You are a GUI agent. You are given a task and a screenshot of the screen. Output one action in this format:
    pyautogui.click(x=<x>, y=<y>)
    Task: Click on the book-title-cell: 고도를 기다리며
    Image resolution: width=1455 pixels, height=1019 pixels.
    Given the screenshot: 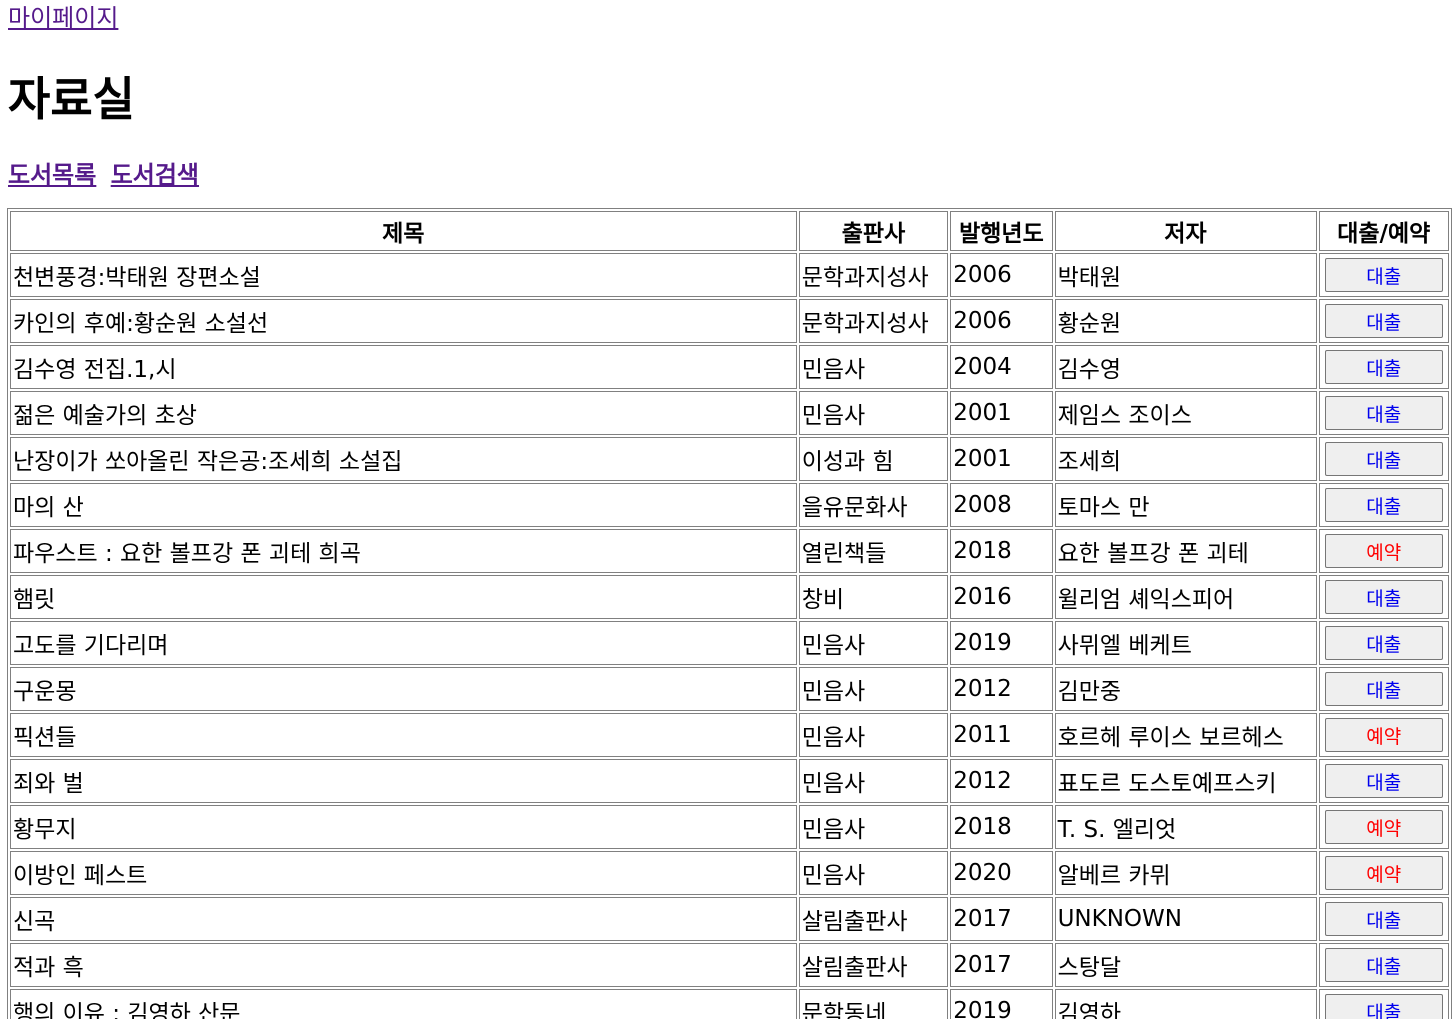 What is the action you would take?
    pyautogui.click(x=403, y=643)
    